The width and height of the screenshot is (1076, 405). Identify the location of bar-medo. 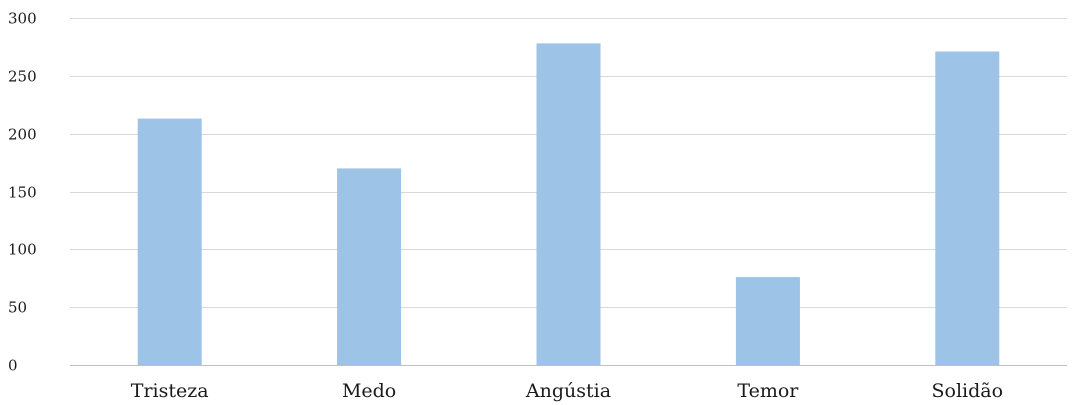
(369, 266).